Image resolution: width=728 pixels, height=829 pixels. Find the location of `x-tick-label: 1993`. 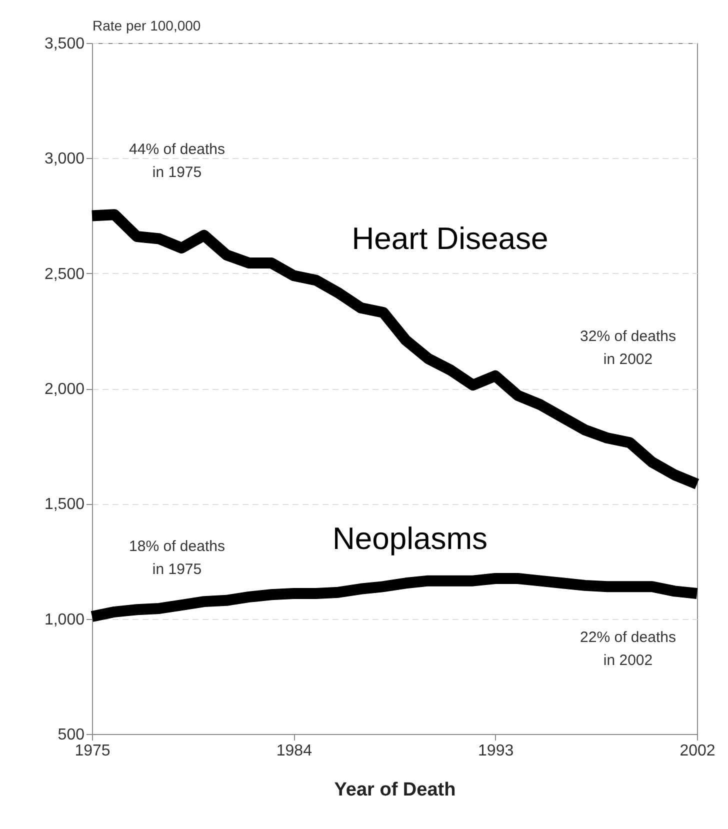

x-tick-label: 1993 is located at coordinates (496, 751).